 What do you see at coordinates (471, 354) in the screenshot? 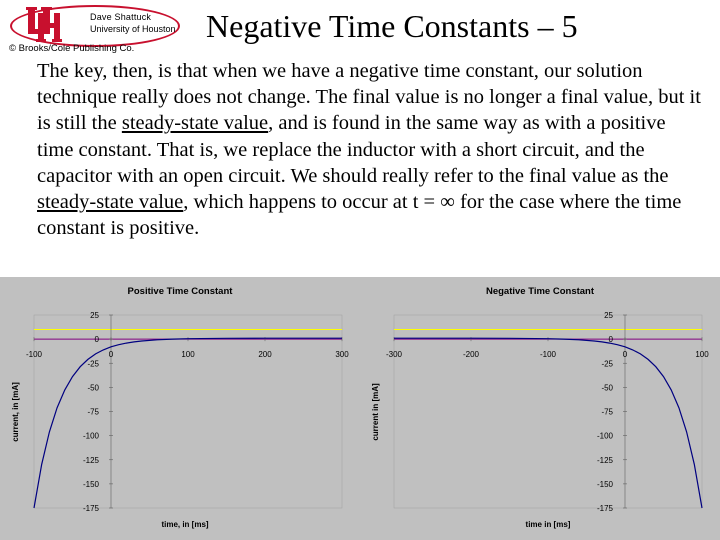
I see `x-tick-label: -200` at bounding box center [471, 354].